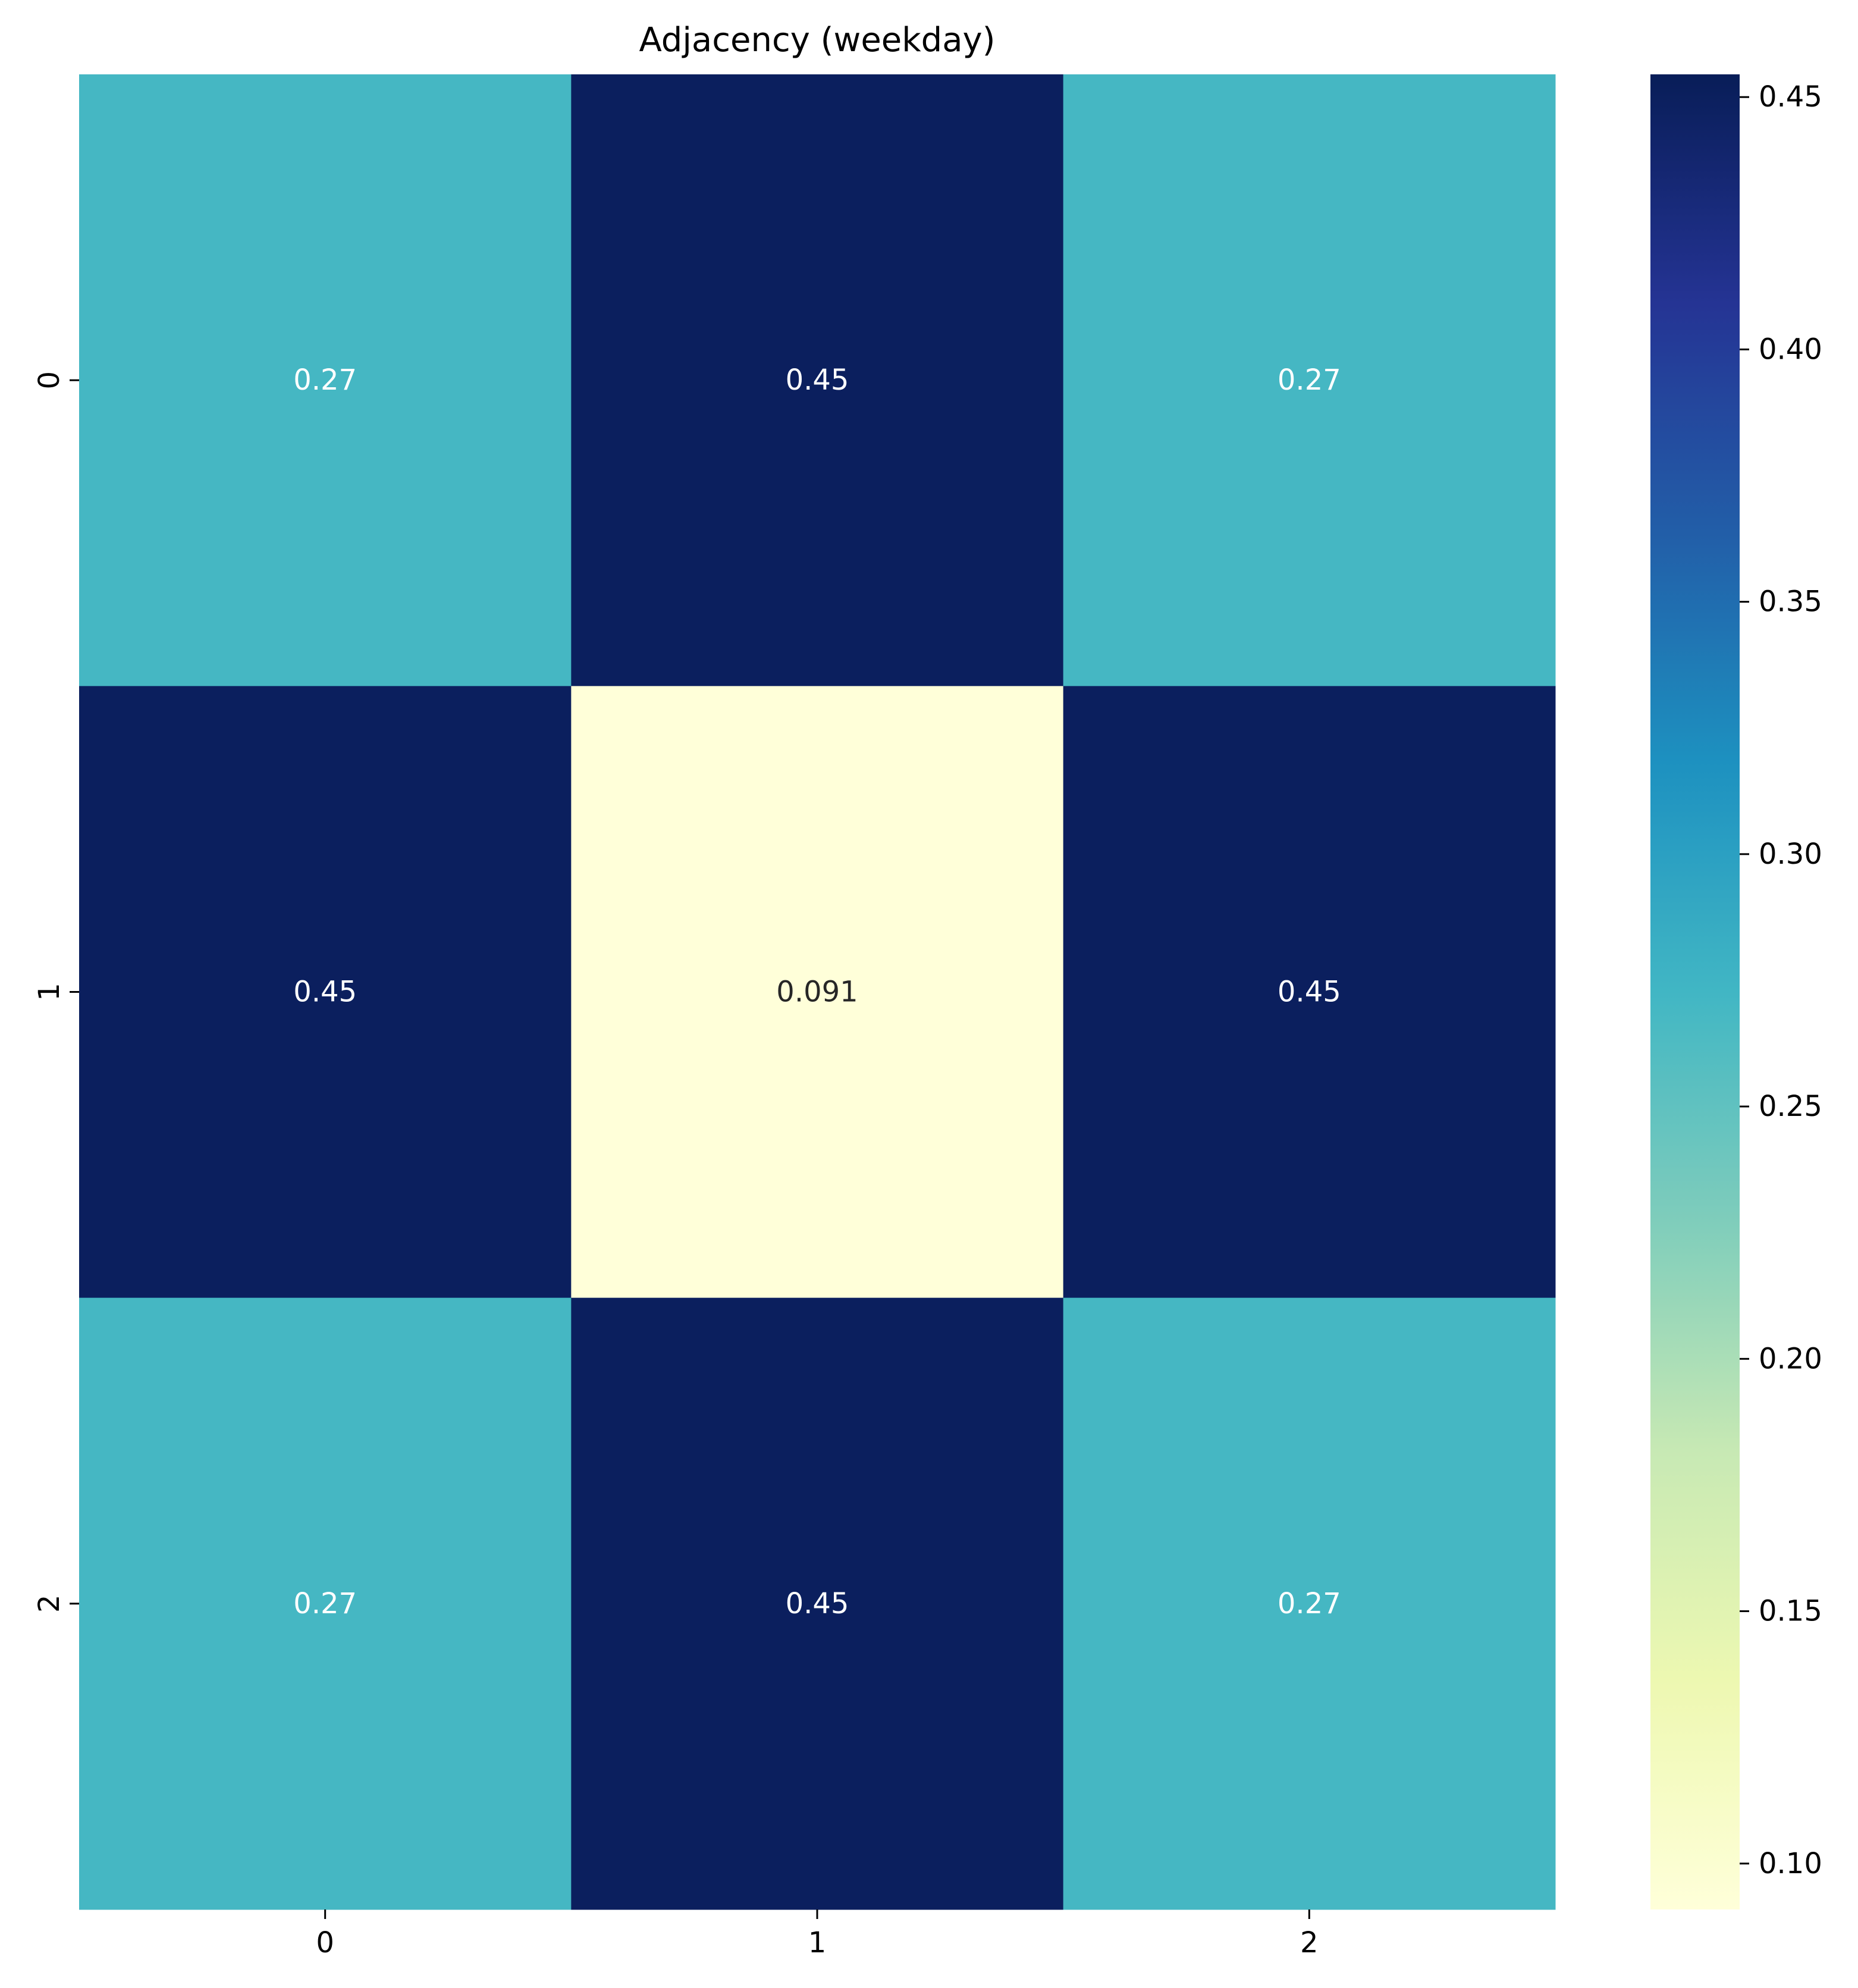 This screenshot has width=1858, height=1988. Describe the element at coordinates (49, 1604) in the screenshot. I see `y-tick-label: 2` at that location.